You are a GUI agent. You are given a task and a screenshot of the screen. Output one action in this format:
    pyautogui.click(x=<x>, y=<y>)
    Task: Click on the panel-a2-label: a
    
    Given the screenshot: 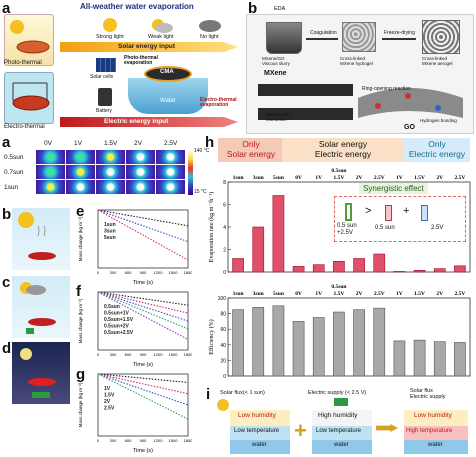 What is the action you would take?
    pyautogui.click(x=6, y=142)
    